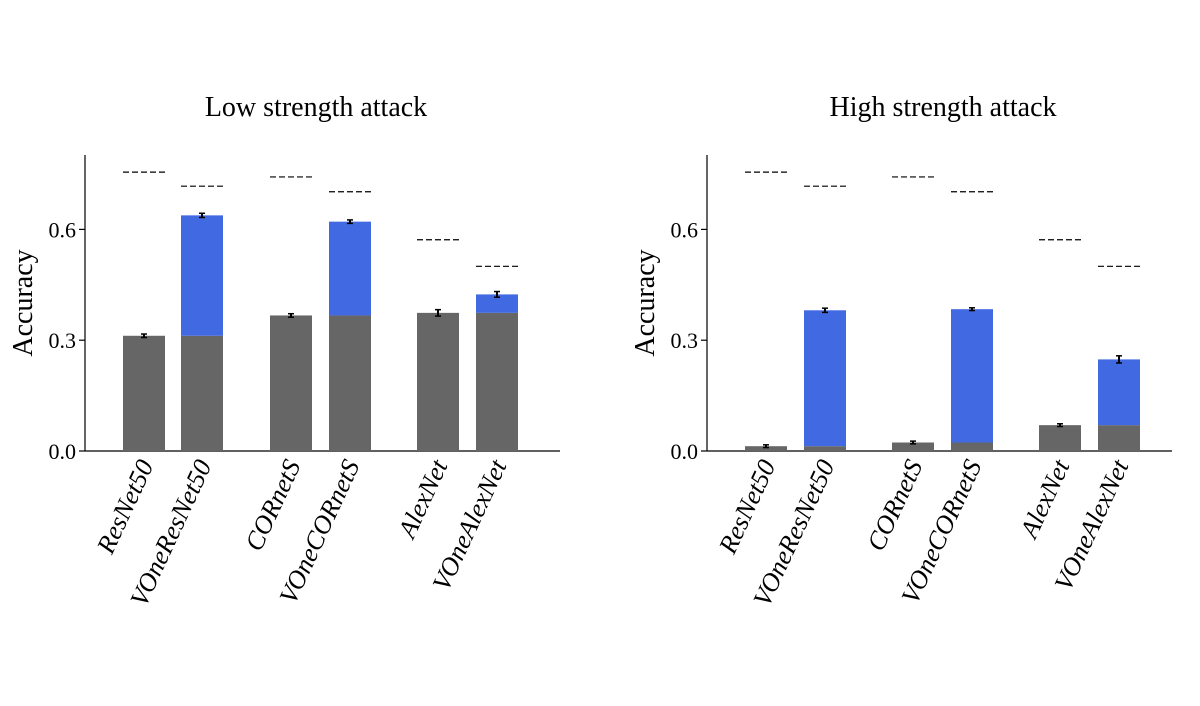  I want to click on x-tick-label-ResNet50: ResNet50, so click(747, 506).